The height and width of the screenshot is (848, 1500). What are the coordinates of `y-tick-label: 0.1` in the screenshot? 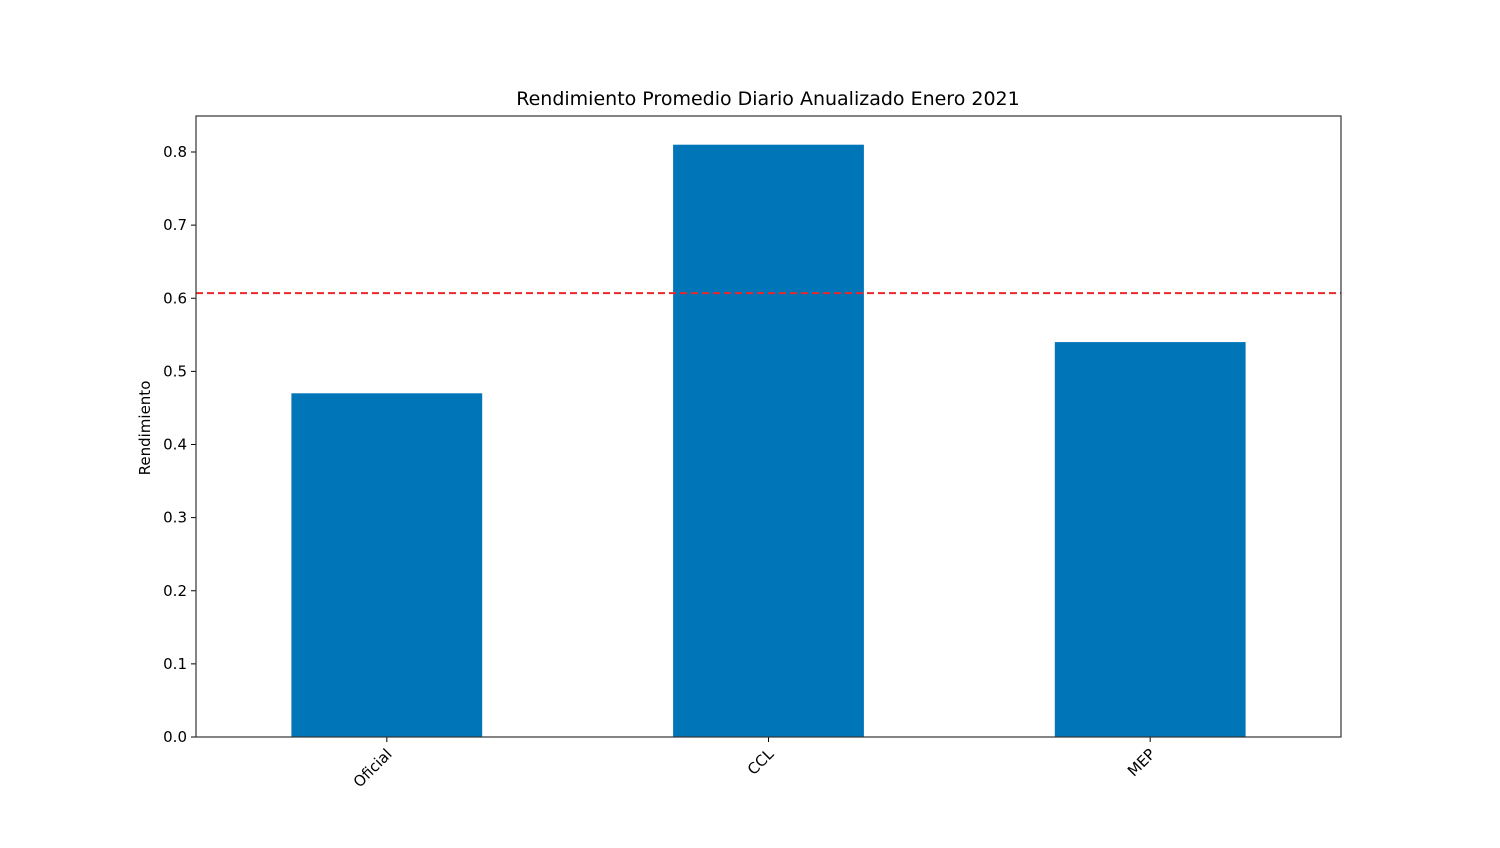 It's located at (175, 664).